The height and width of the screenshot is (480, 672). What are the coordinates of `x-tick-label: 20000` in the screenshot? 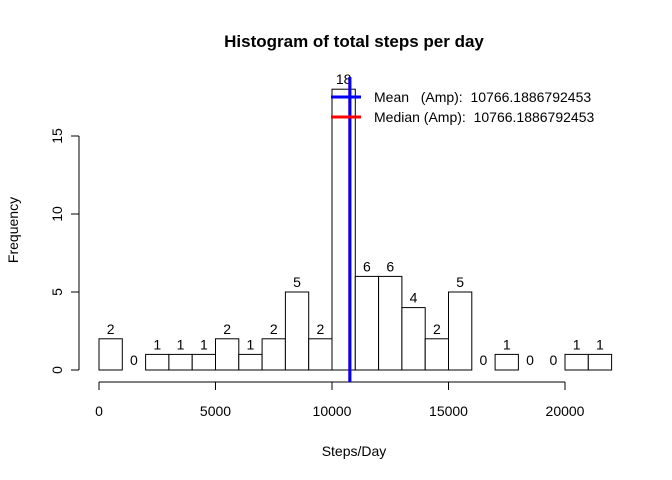 It's located at (565, 411).